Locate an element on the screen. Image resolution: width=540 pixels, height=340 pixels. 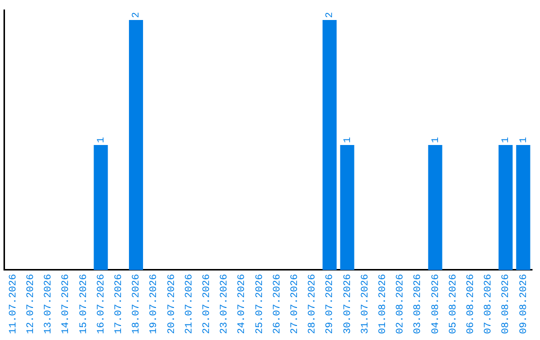
x-tick-label: 07.08.2026 is located at coordinates (489, 304).